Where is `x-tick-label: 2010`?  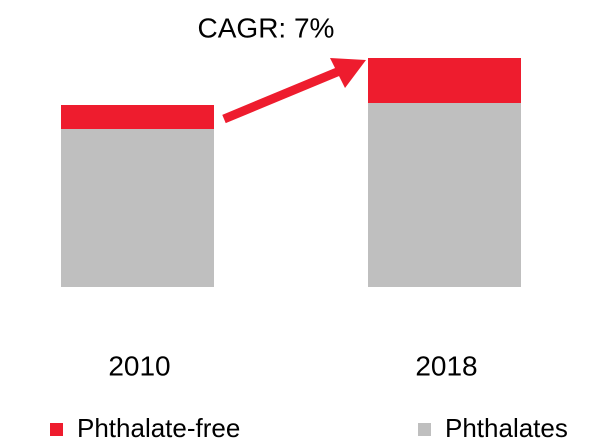
x-tick-label: 2010 is located at coordinates (139, 365).